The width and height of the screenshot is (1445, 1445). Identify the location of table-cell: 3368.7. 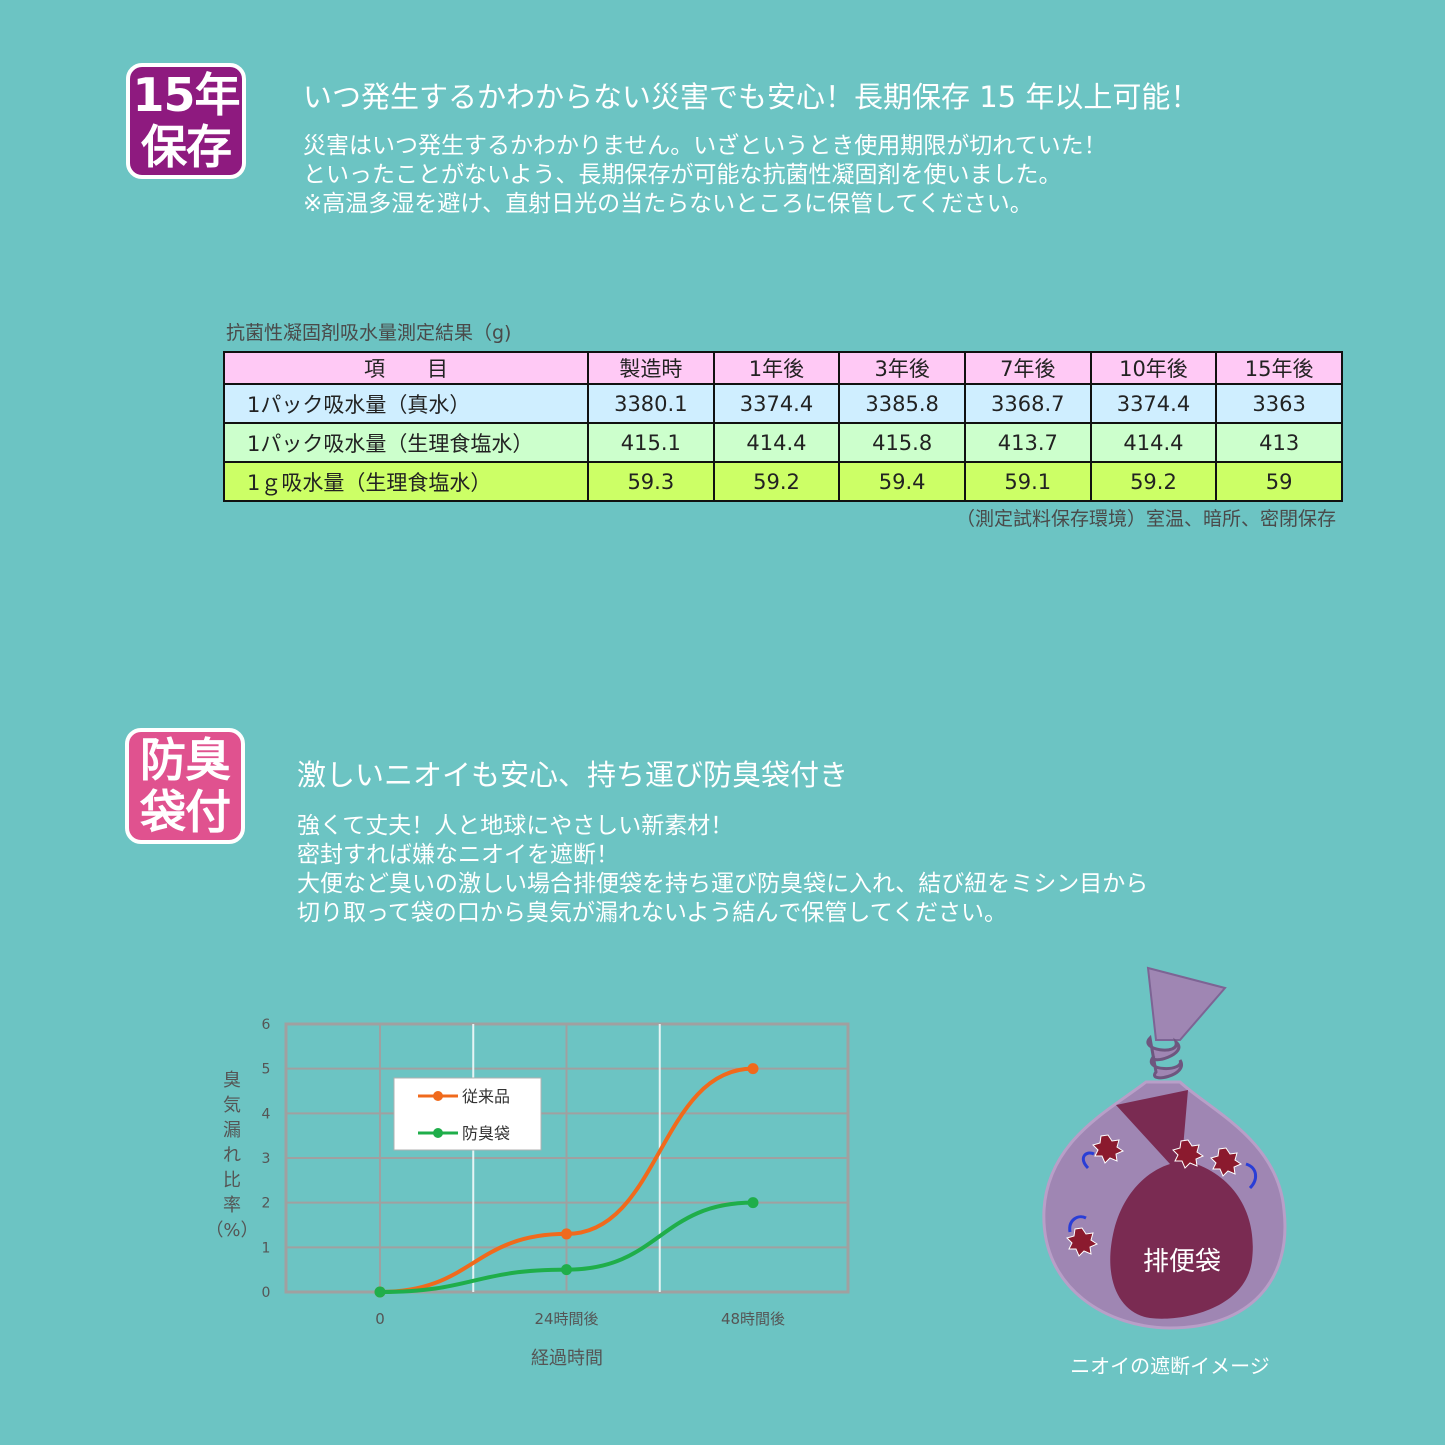
(1027, 403).